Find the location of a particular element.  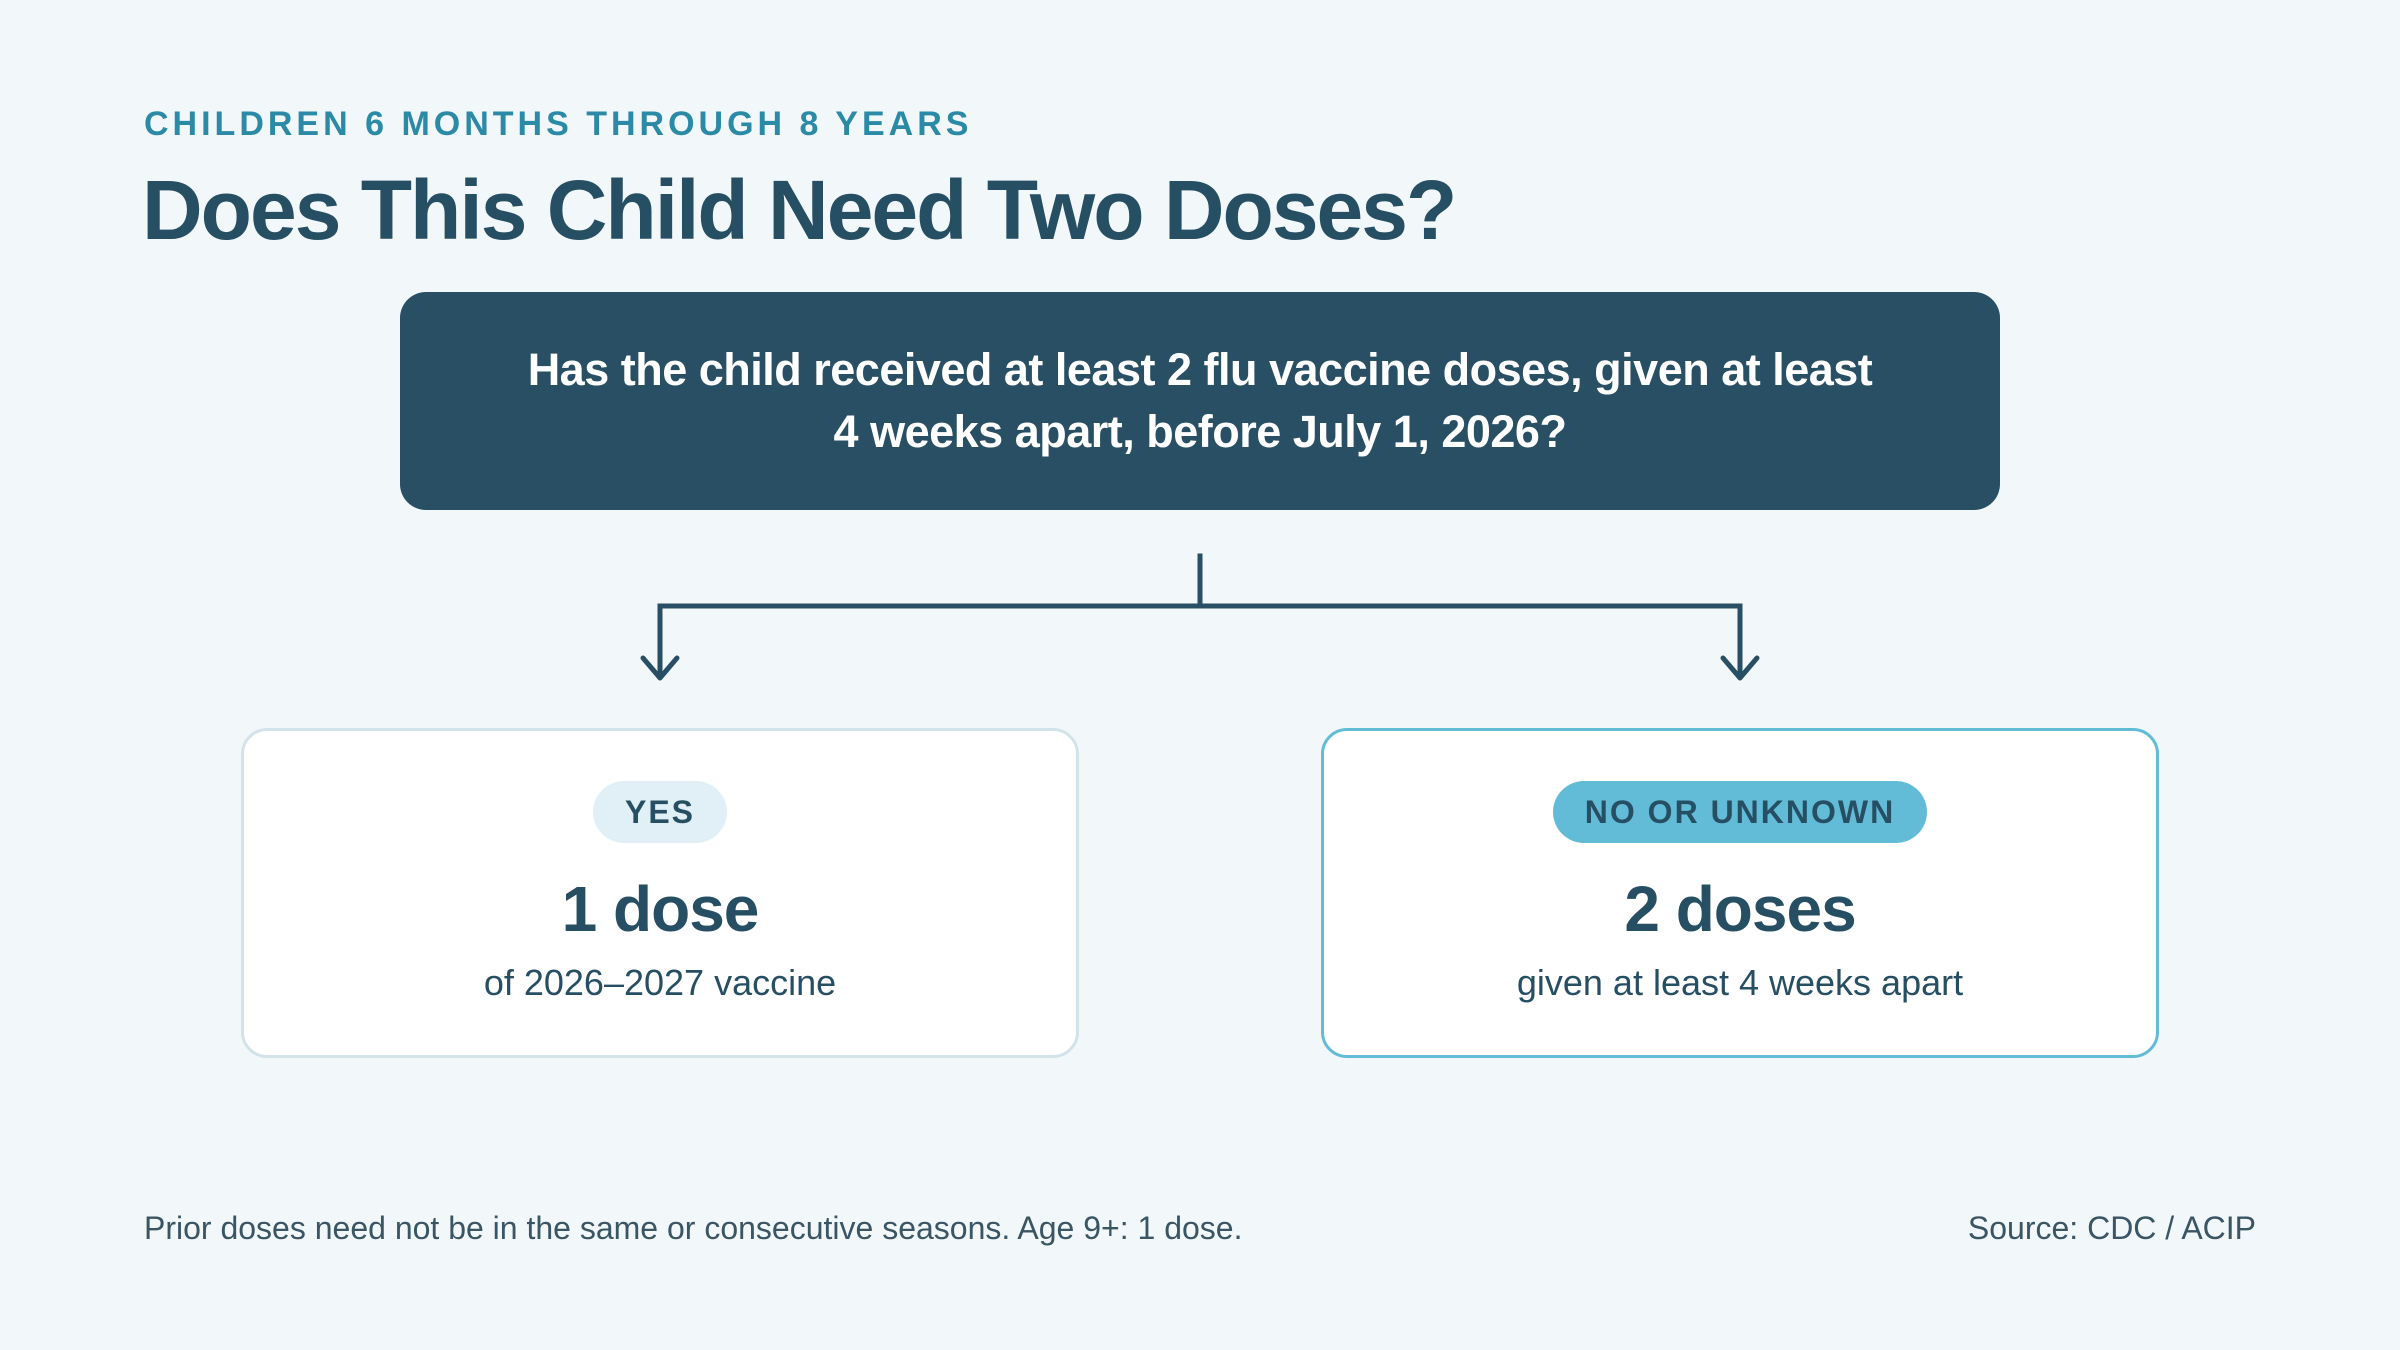

outcome-card-yes: YES 1 dose of 2026–2027 vaccine is located at coordinates (660, 893).